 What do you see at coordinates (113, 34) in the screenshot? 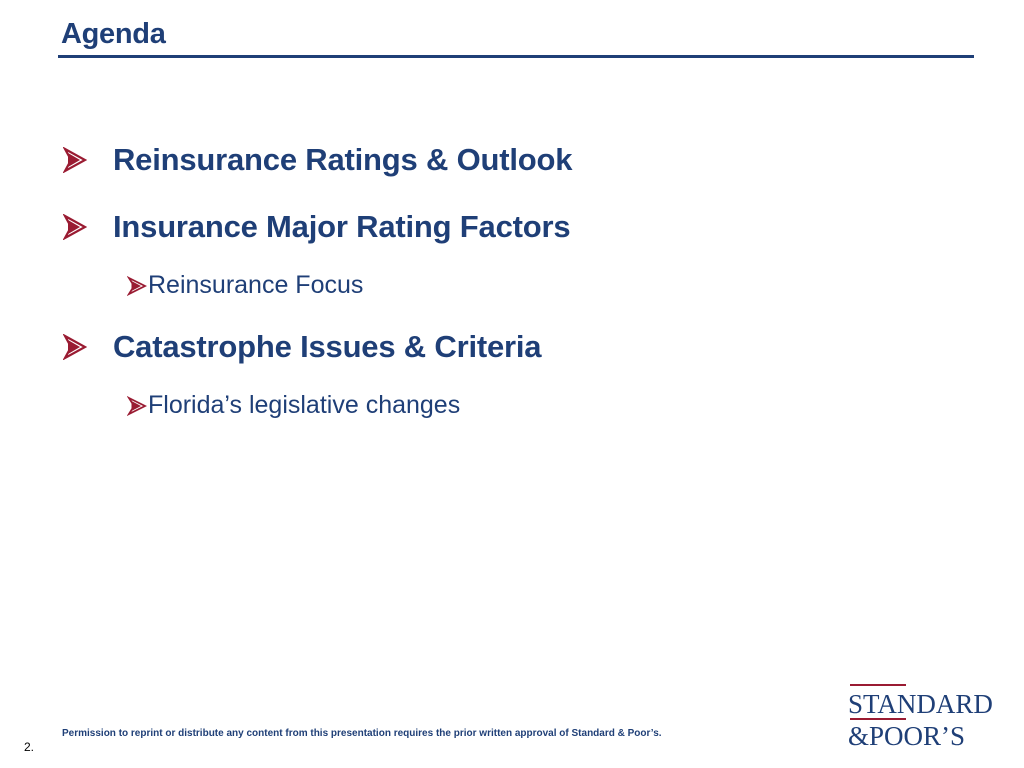
I see `slide-title: Agenda` at bounding box center [113, 34].